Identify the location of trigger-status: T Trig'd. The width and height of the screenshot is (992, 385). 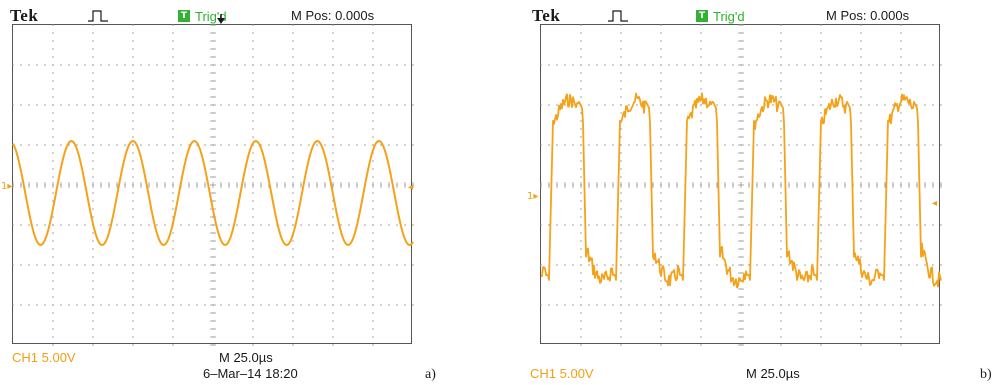
(720, 16).